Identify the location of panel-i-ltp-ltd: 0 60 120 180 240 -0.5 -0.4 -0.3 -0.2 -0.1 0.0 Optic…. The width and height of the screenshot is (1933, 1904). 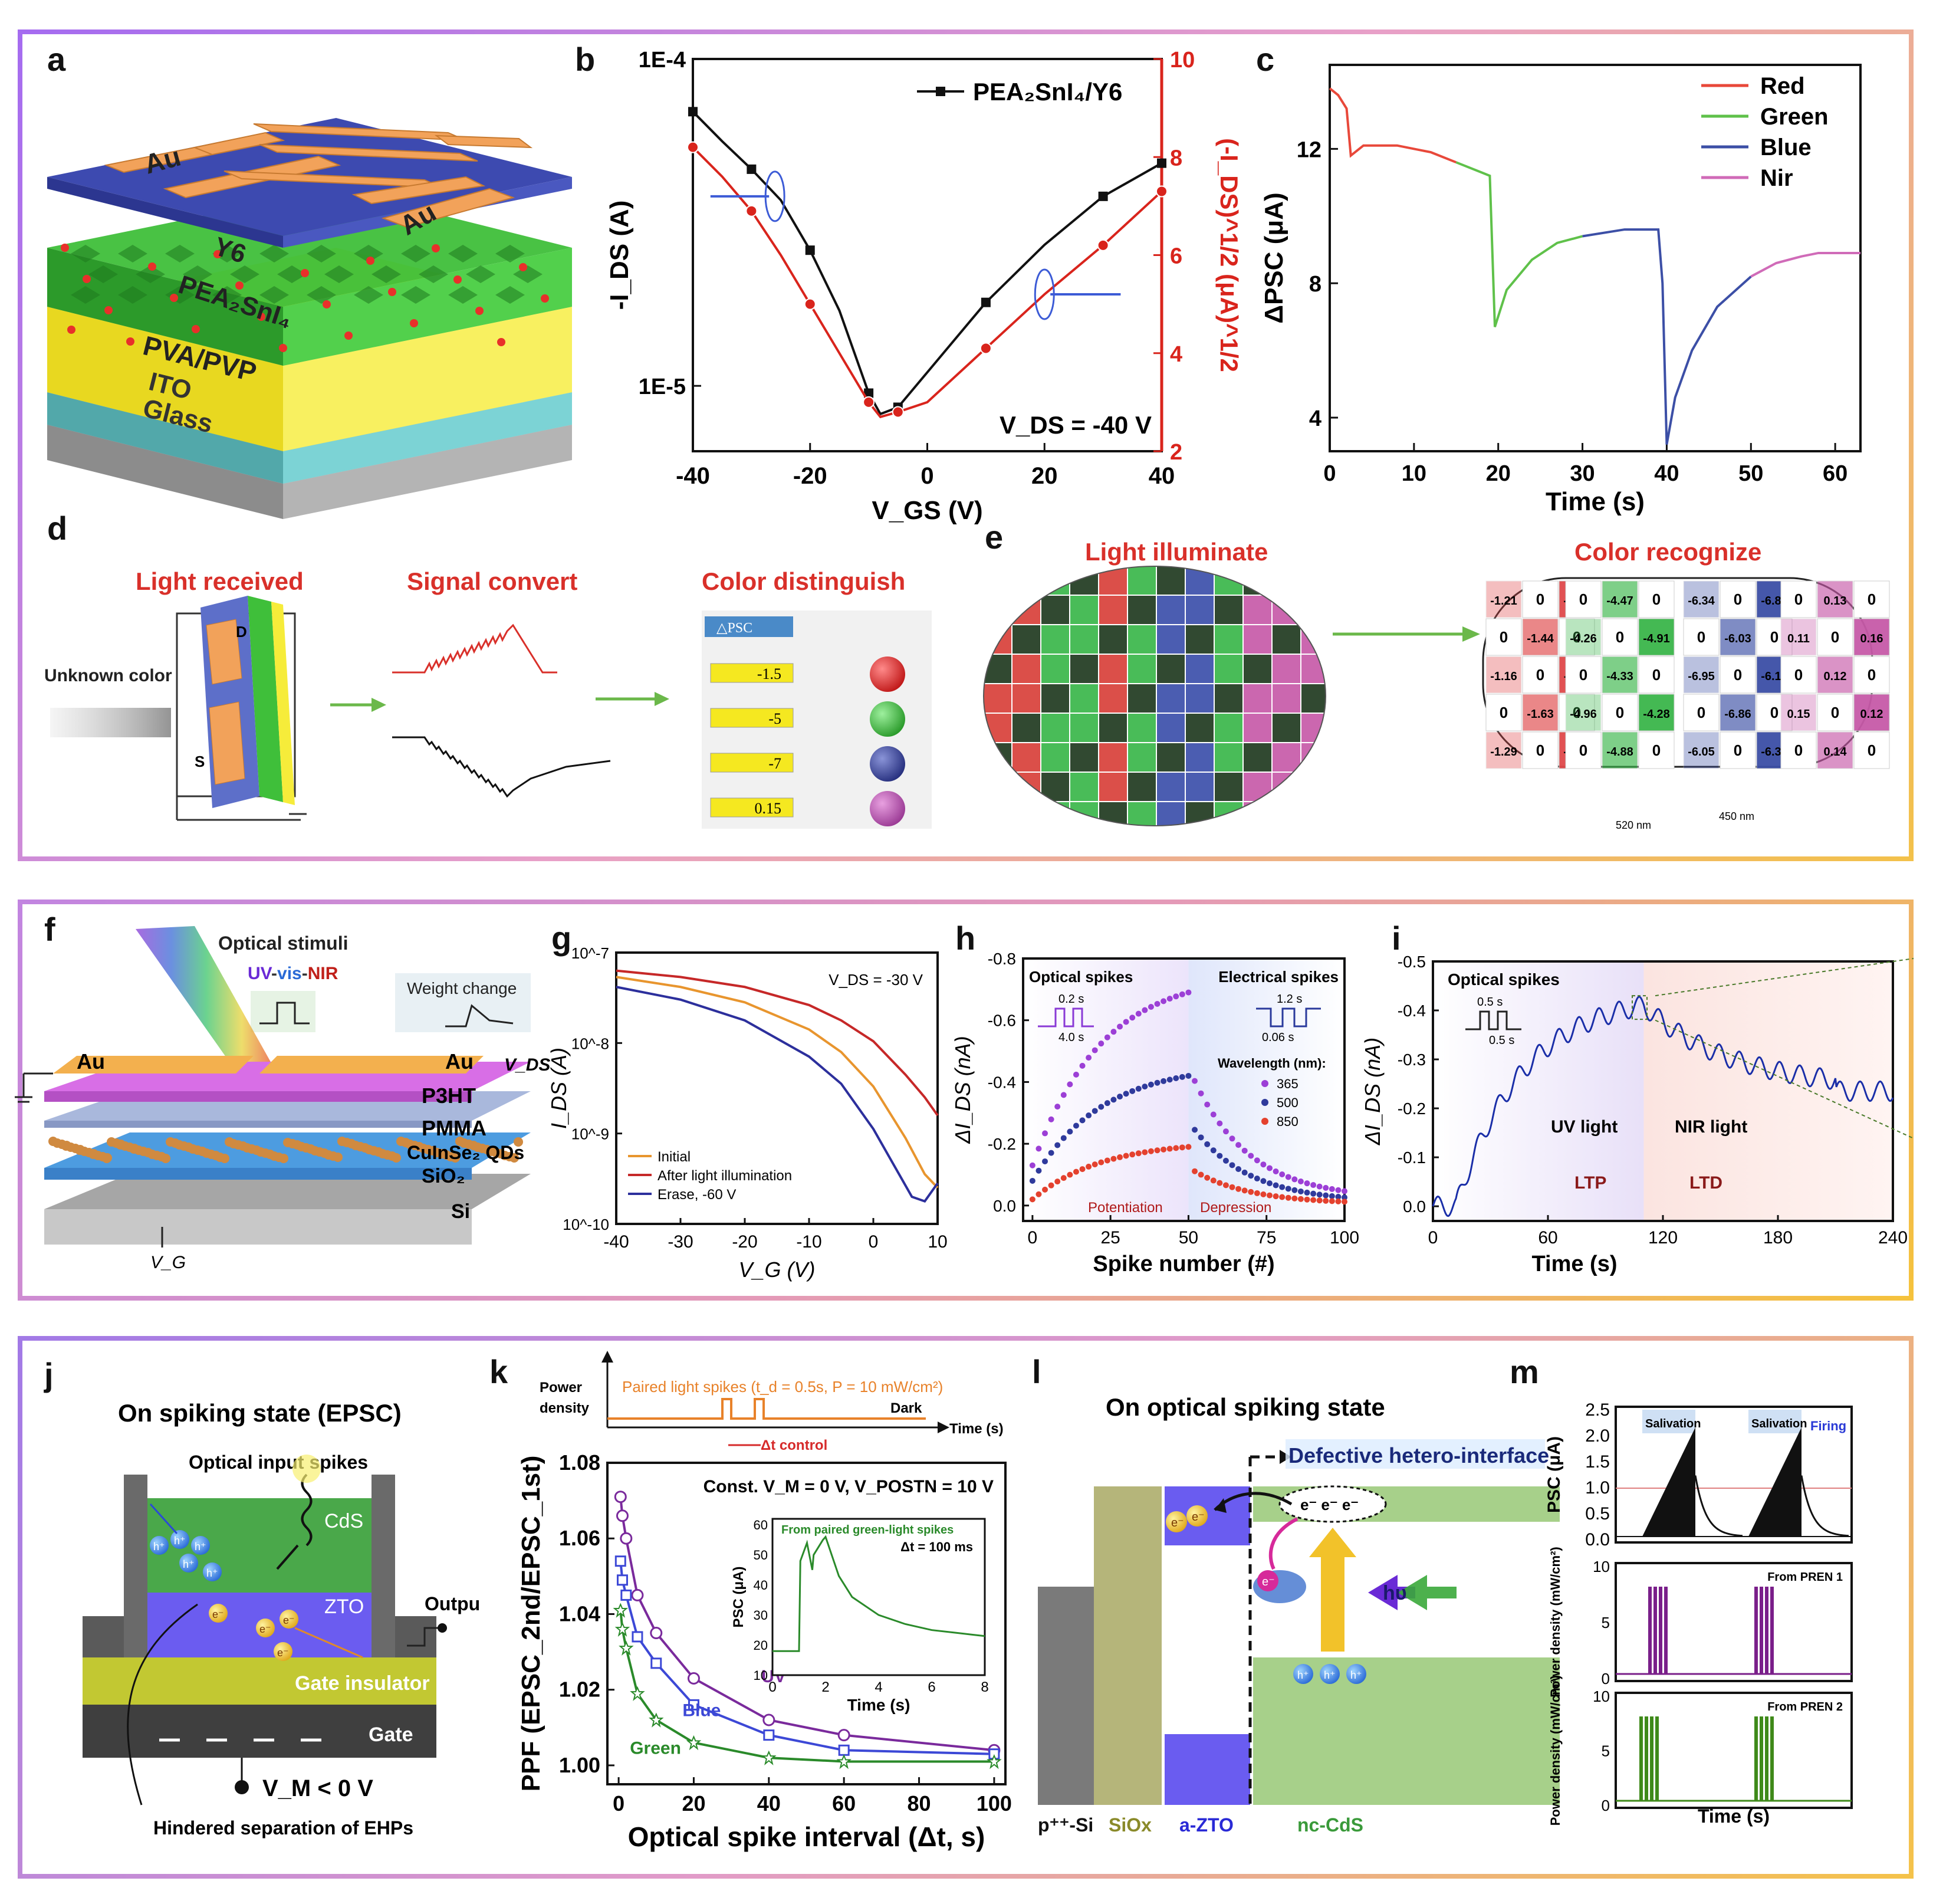
(1637, 1114).